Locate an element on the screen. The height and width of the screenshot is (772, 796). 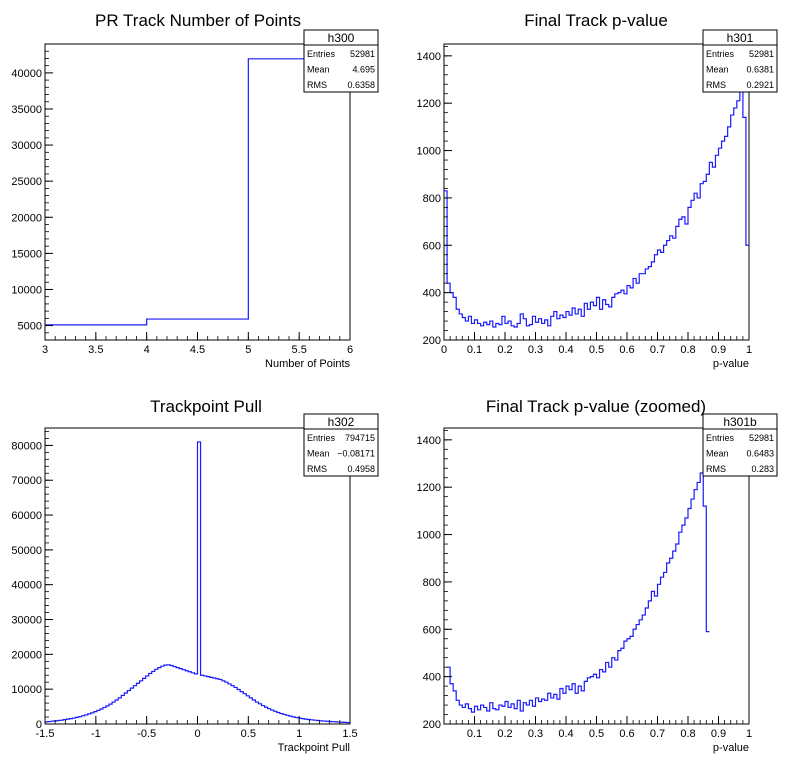
y-tick-label: 70000 is located at coordinates (26, 481).